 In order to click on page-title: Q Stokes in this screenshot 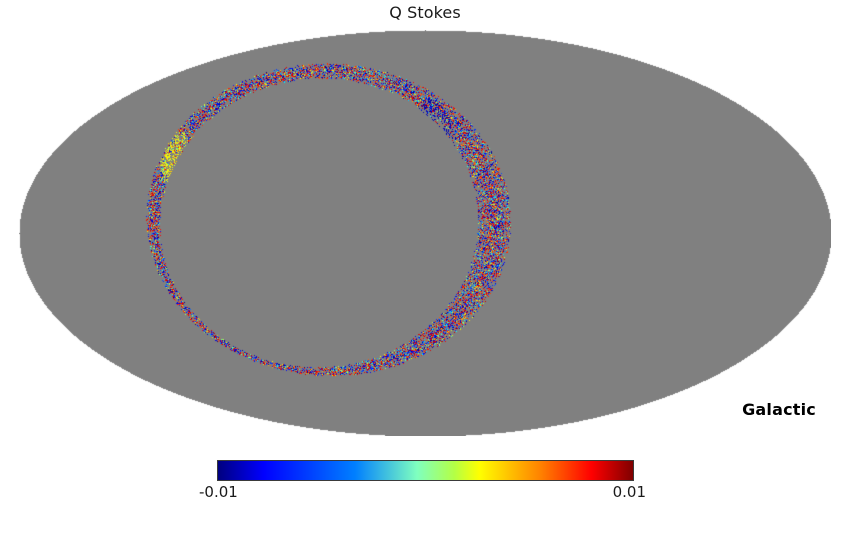, I will do `click(425, 12)`.